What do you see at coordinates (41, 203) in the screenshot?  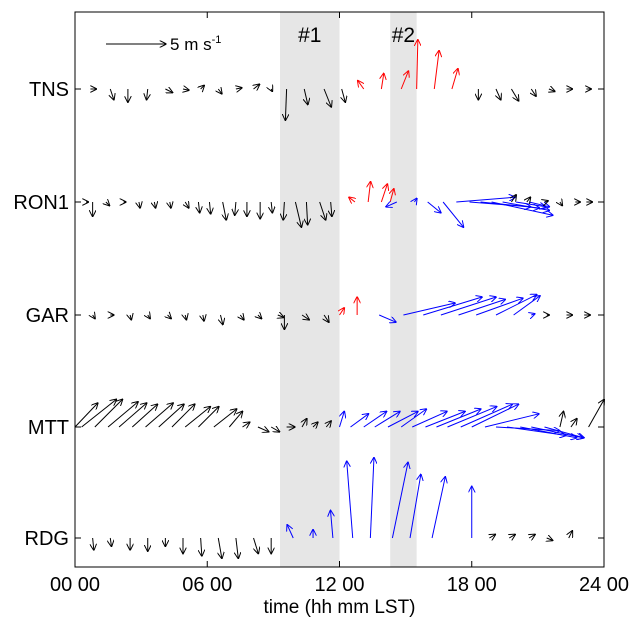 I see `station-label-ron1: RON1` at bounding box center [41, 203].